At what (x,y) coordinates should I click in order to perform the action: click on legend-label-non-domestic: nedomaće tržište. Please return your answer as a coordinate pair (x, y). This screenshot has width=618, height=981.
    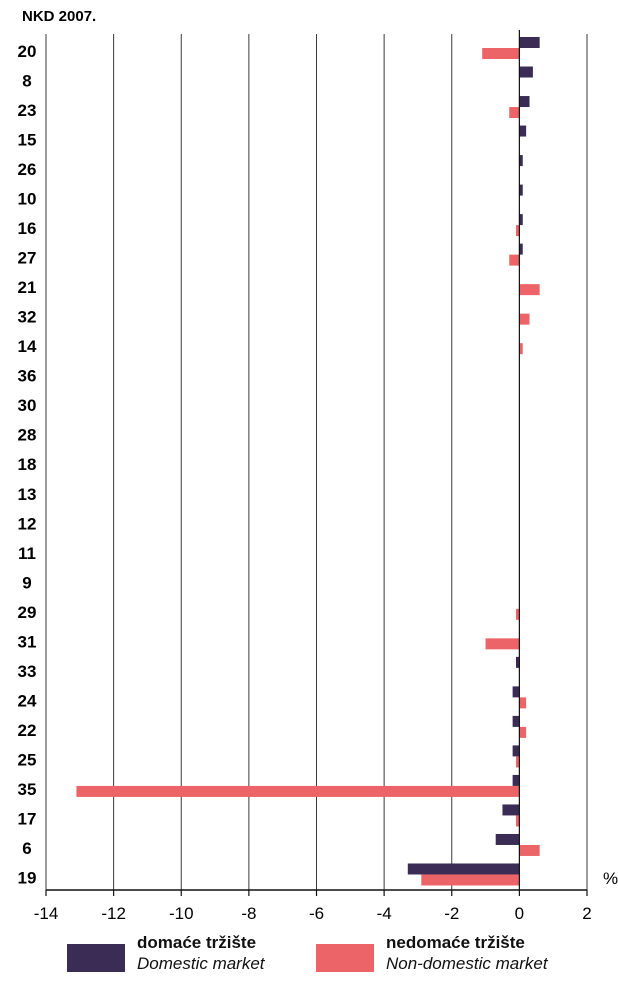
    Looking at the image, I should click on (455, 942).